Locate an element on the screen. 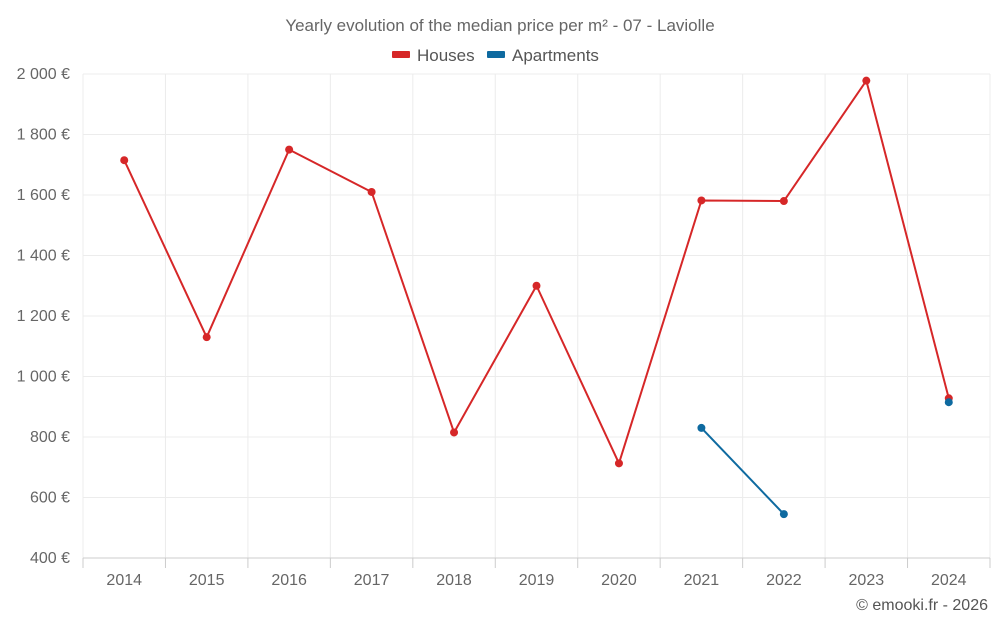 The width and height of the screenshot is (1000, 625). legend-item-houses: Houses is located at coordinates (433, 55).